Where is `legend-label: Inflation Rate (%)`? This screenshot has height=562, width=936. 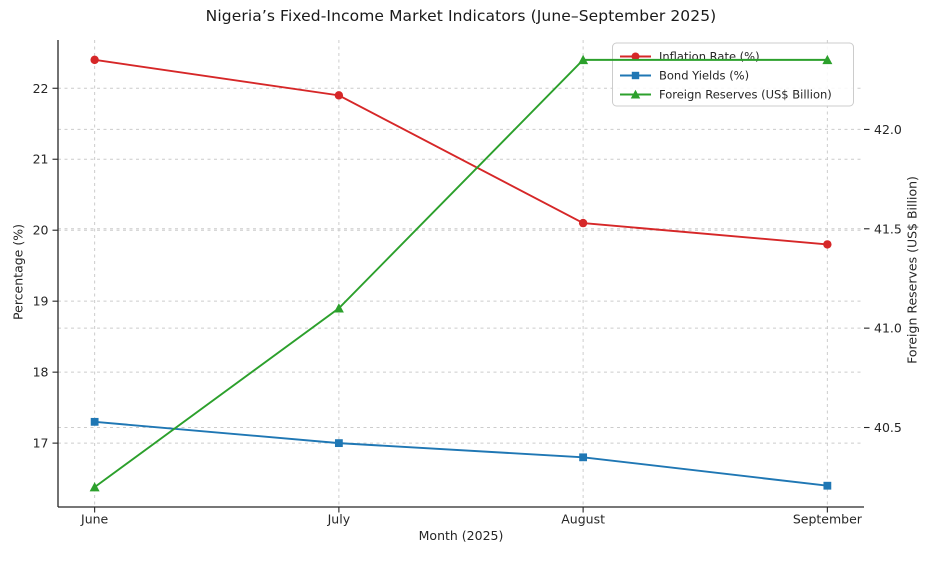
legend-label: Inflation Rate (%) is located at coordinates (709, 57).